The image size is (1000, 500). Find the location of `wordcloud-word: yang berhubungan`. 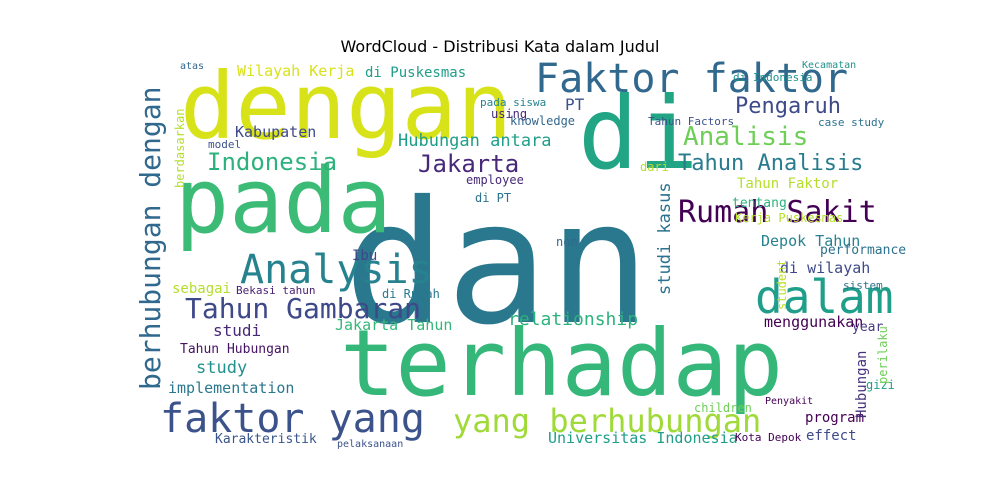

wordcloud-word: yang berhubungan is located at coordinates (607, 421).